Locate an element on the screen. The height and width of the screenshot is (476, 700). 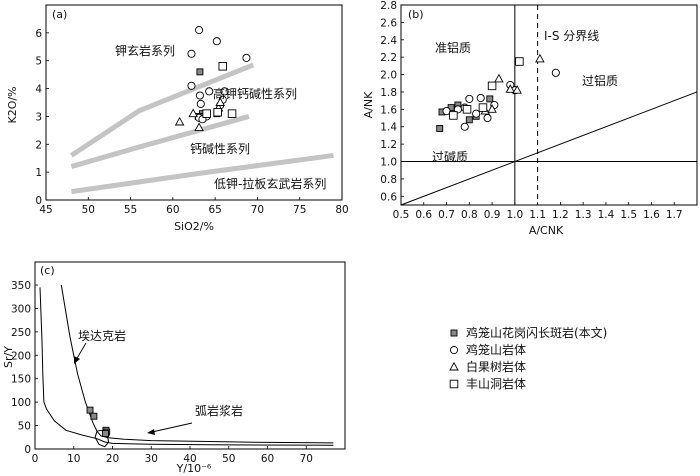
panel-c-arc-arrowhead is located at coordinates (151, 432).